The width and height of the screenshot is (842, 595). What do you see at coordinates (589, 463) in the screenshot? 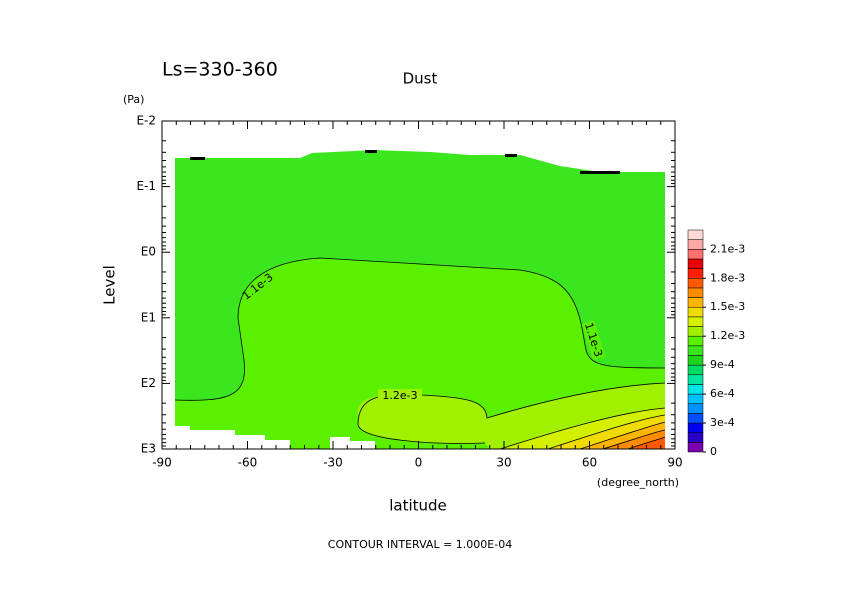
I see `x-tick-label: 60` at bounding box center [589, 463].